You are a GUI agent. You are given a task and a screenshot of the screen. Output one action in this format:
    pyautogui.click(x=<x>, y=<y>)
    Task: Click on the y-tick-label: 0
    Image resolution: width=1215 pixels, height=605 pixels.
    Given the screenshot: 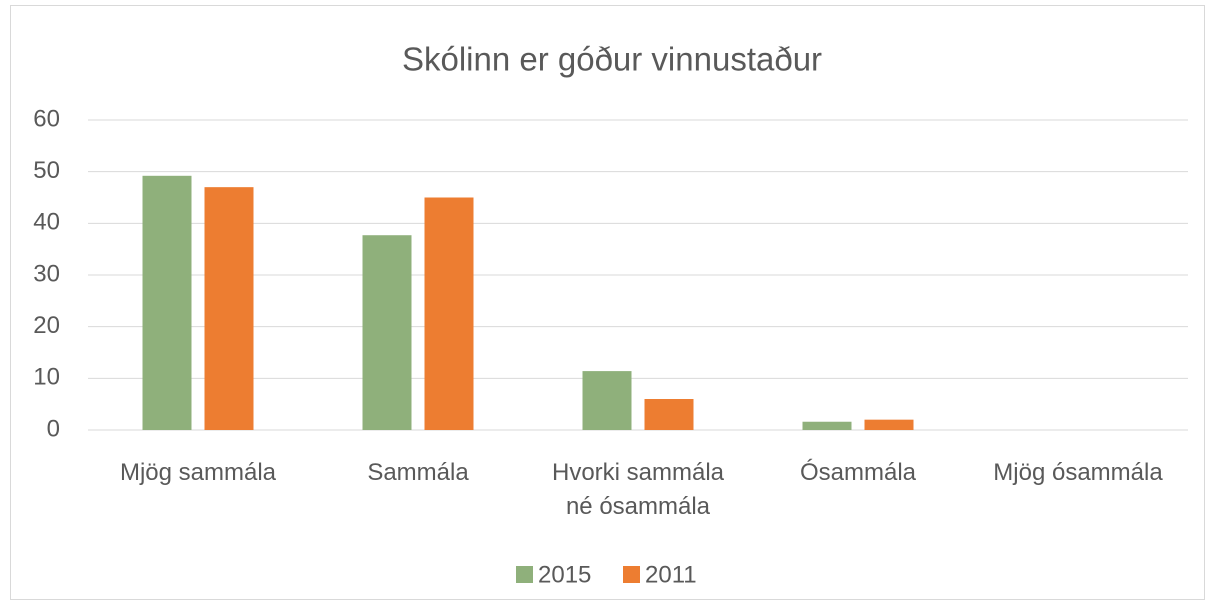 What is the action you would take?
    pyautogui.click(x=53, y=428)
    